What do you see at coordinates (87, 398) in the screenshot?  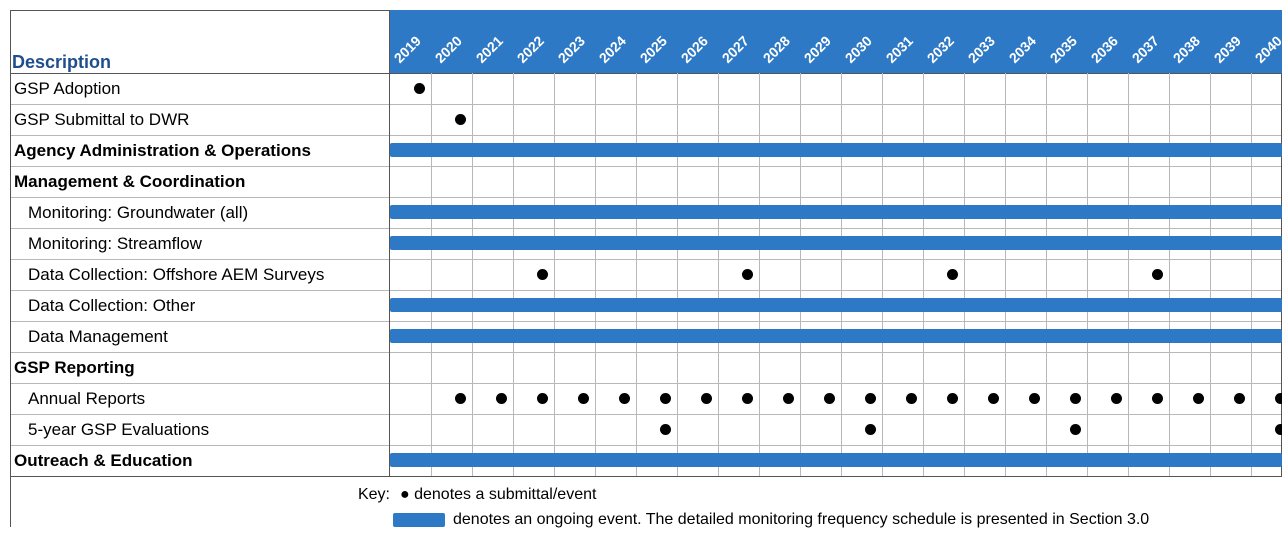 I see `row-label: Annual Reports` at bounding box center [87, 398].